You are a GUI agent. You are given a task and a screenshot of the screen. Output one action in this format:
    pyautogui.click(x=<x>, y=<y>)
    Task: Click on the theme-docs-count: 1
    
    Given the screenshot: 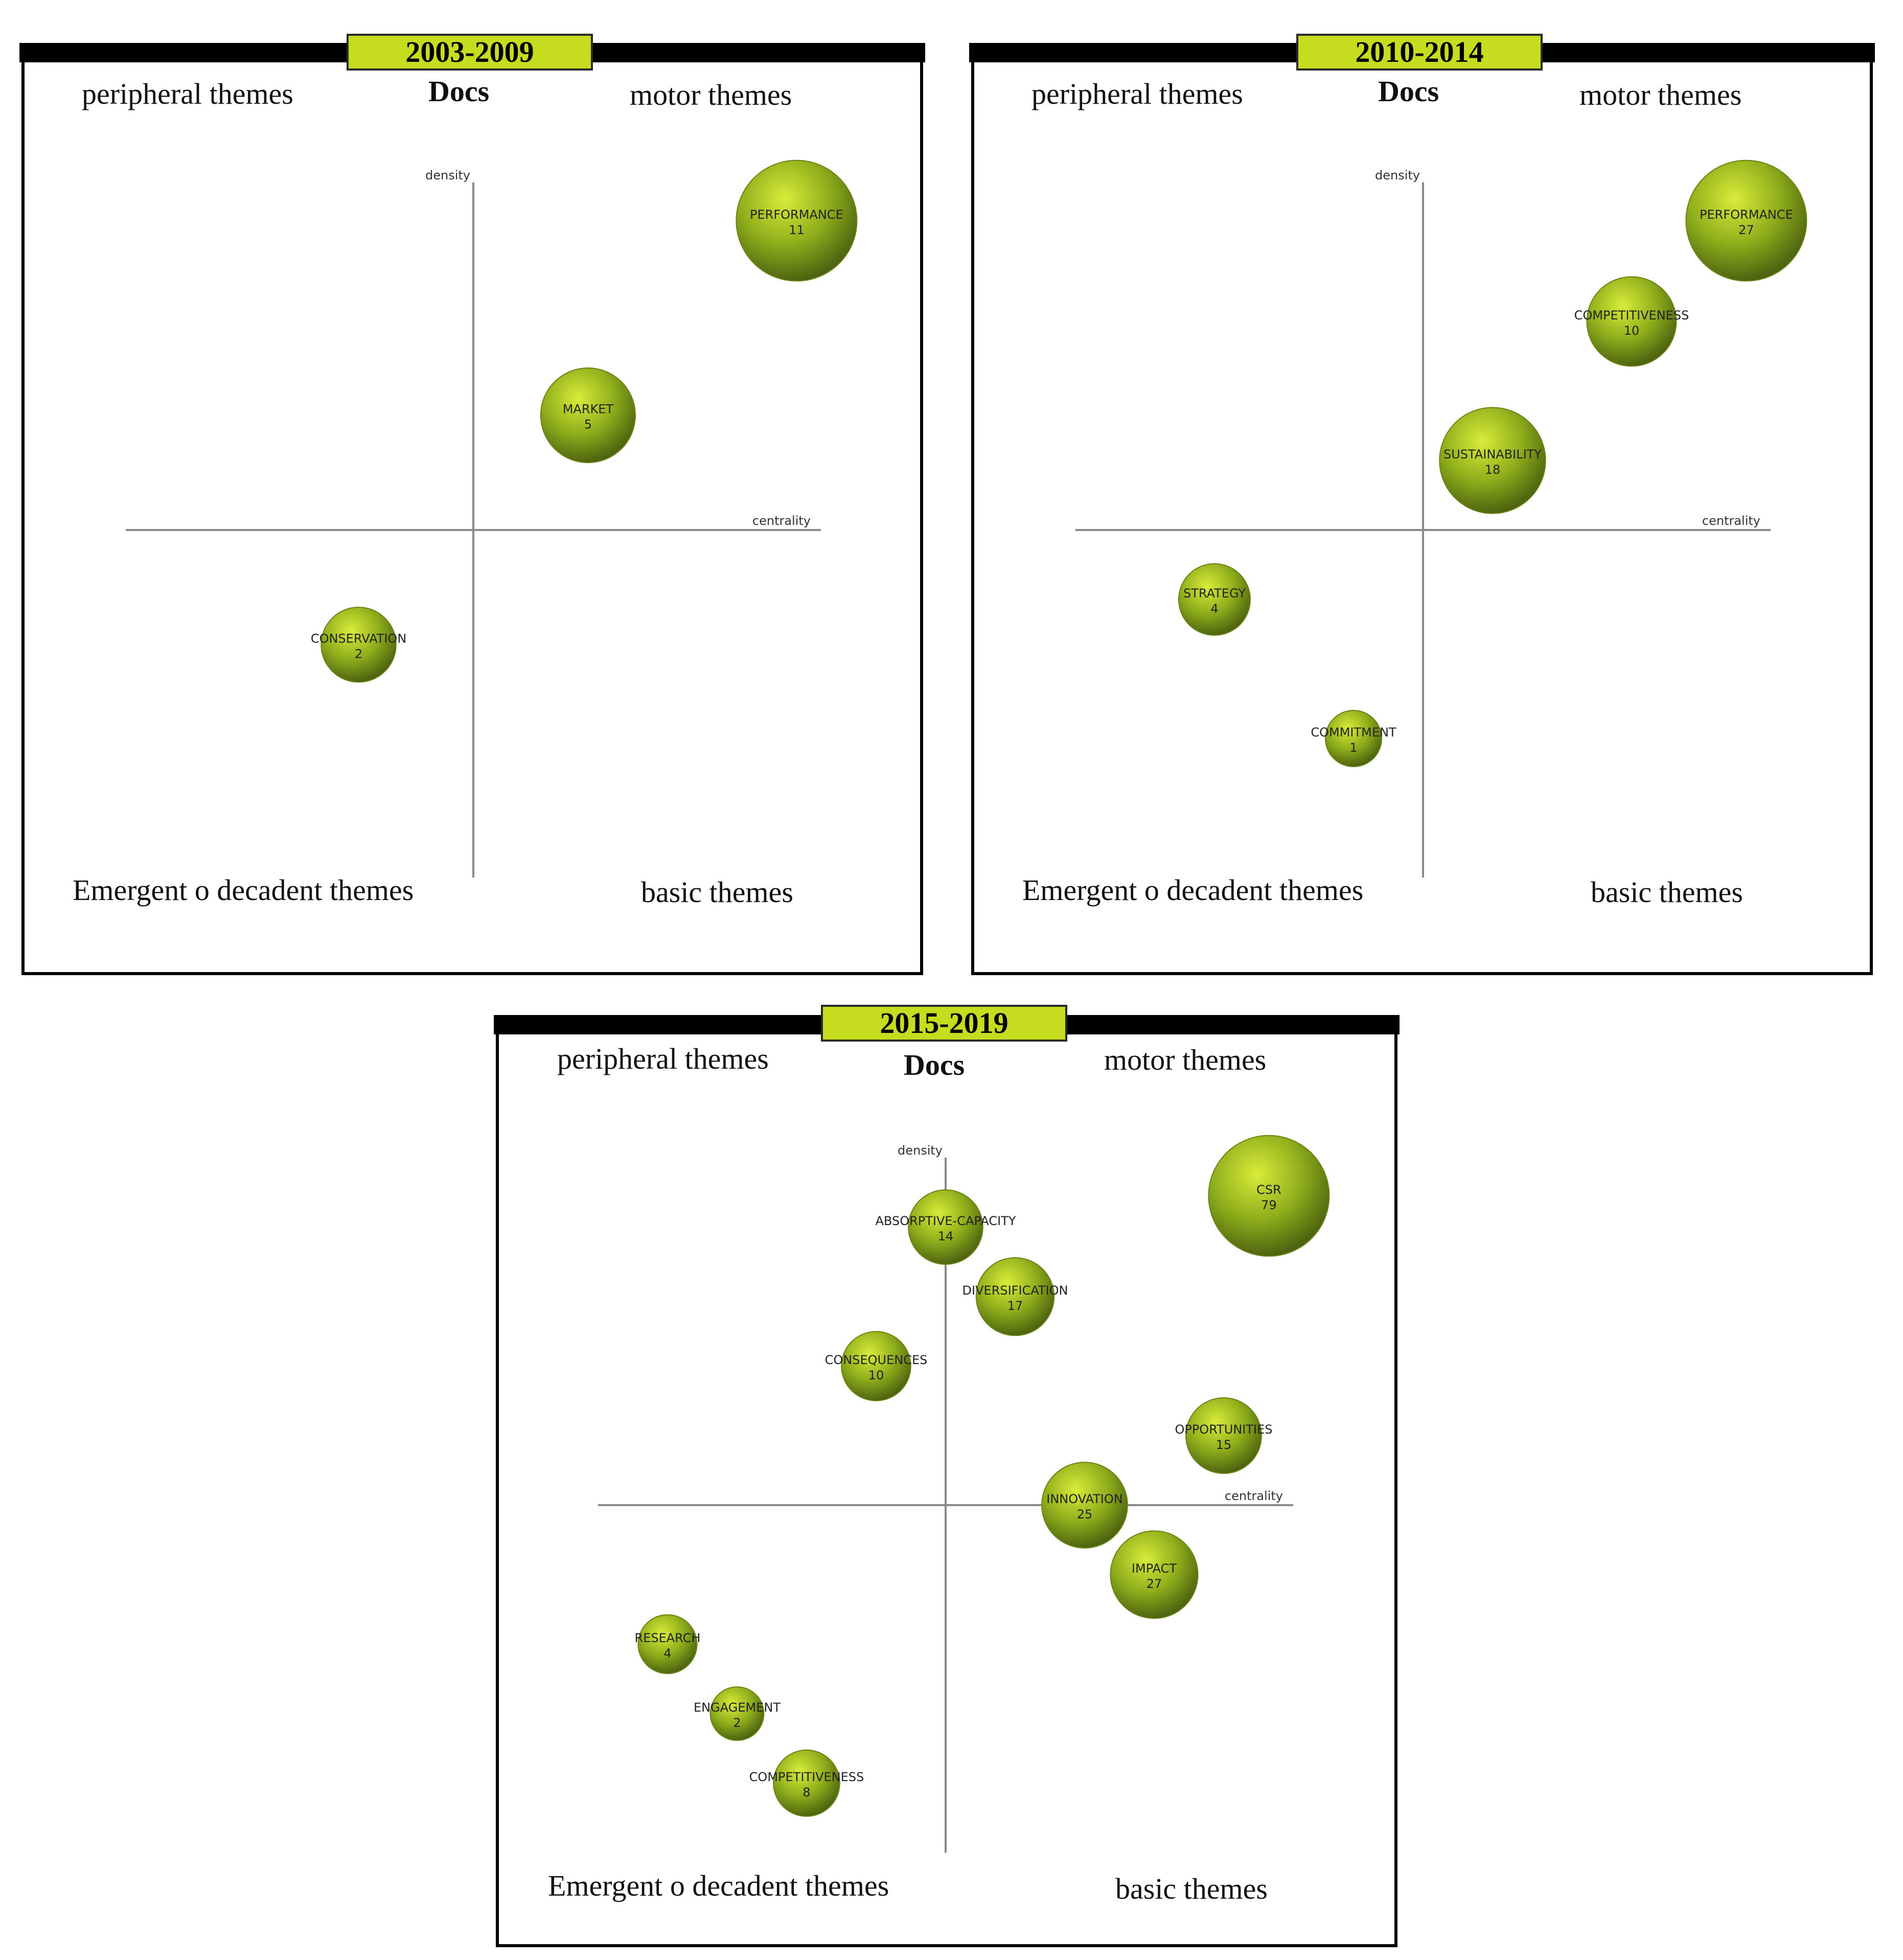 What is the action you would take?
    pyautogui.click(x=1353, y=748)
    